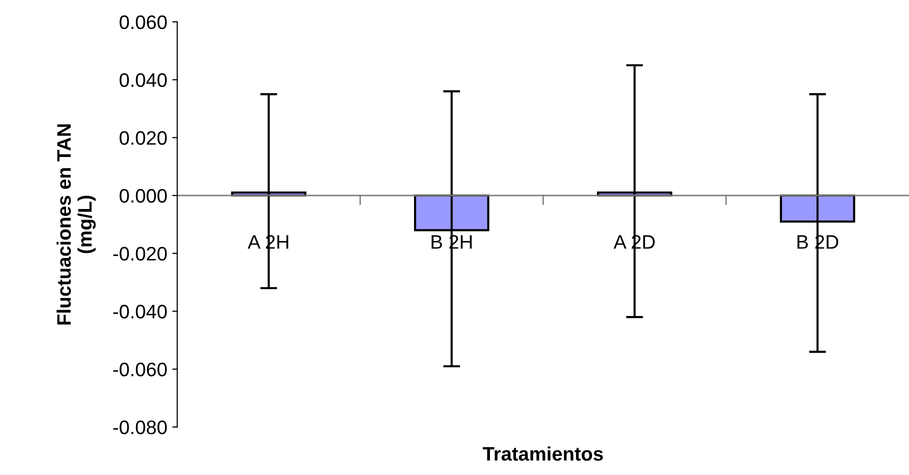 Image resolution: width=909 pixels, height=475 pixels. I want to click on x-axis-title: Tratamientos, so click(542, 453).